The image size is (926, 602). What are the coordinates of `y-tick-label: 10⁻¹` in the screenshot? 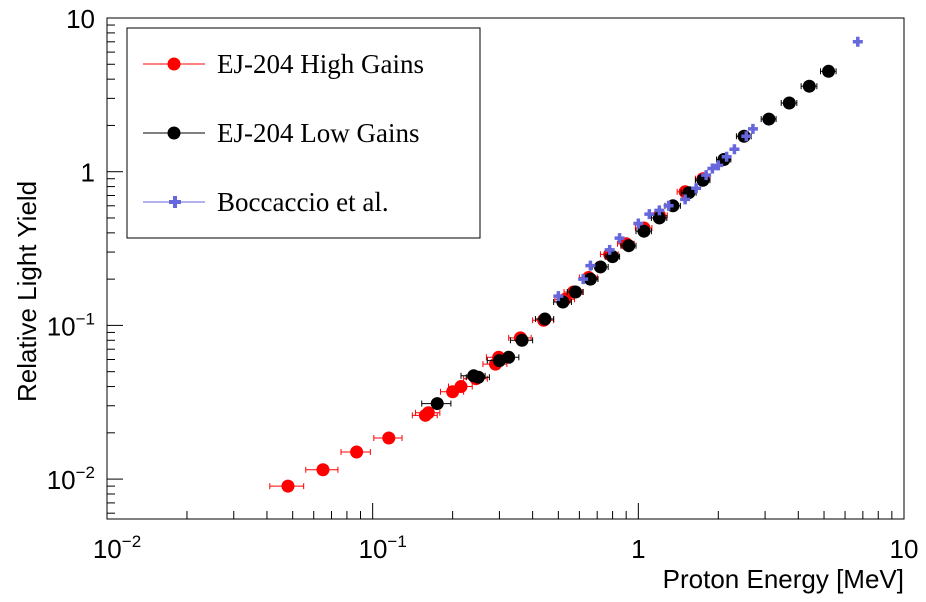 It's located at (71, 325).